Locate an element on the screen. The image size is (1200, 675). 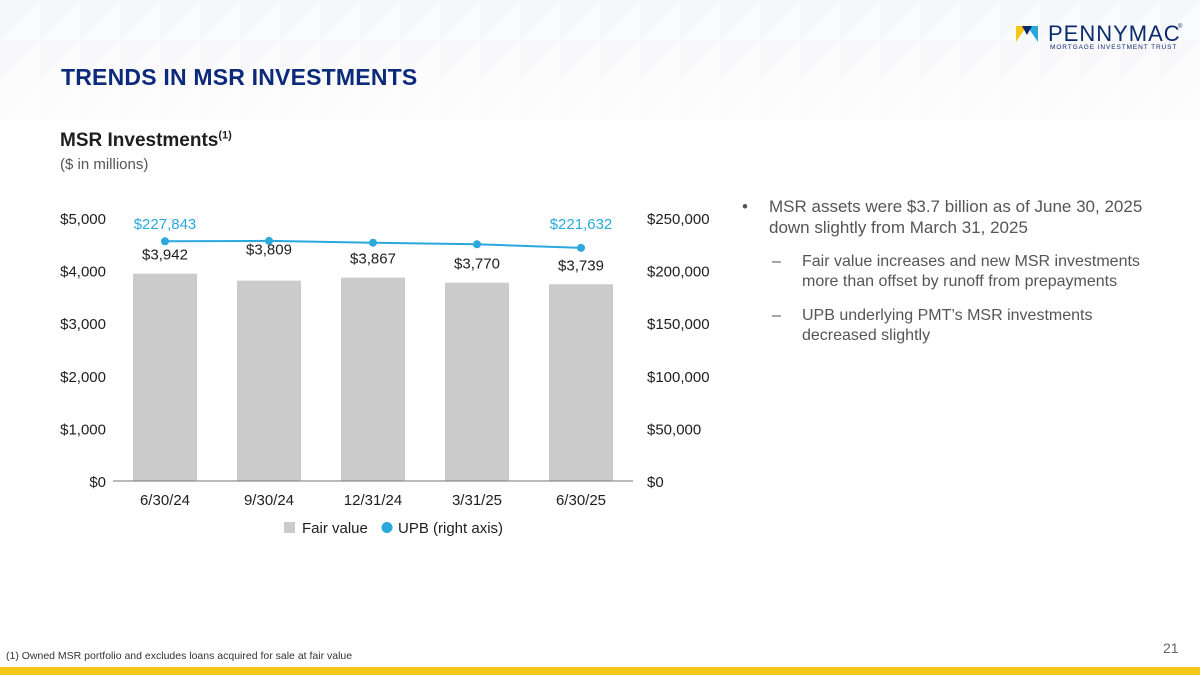
bar-data-label: $3,739 is located at coordinates (581, 265).